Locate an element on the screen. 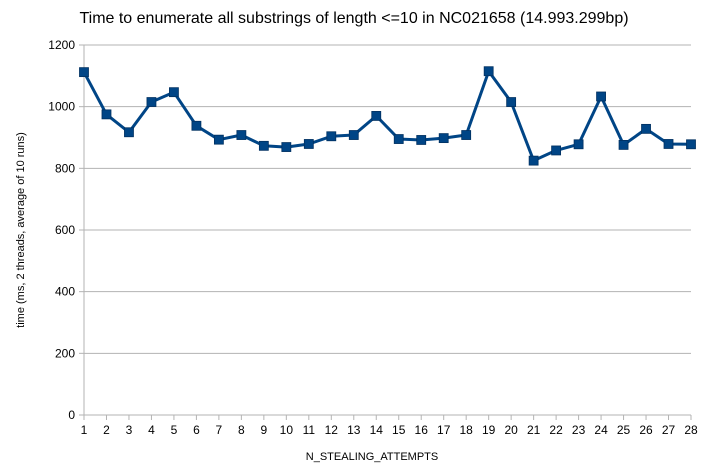 Image resolution: width=704 pixels, height=473 pixels. y-tick-label: 400 is located at coordinates (65, 292).